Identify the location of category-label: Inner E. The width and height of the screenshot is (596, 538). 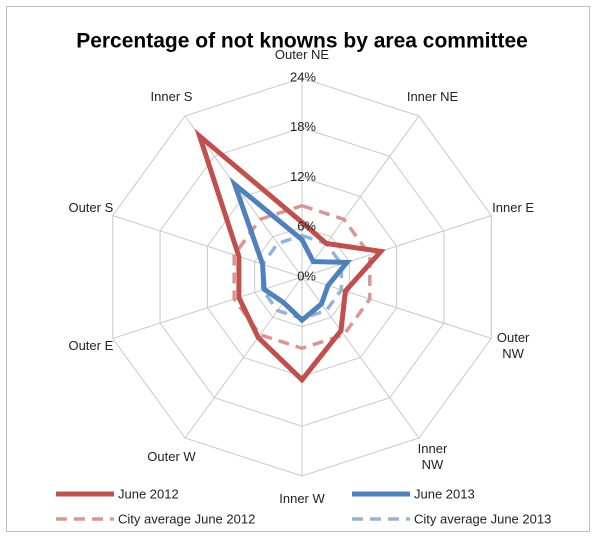
(513, 208).